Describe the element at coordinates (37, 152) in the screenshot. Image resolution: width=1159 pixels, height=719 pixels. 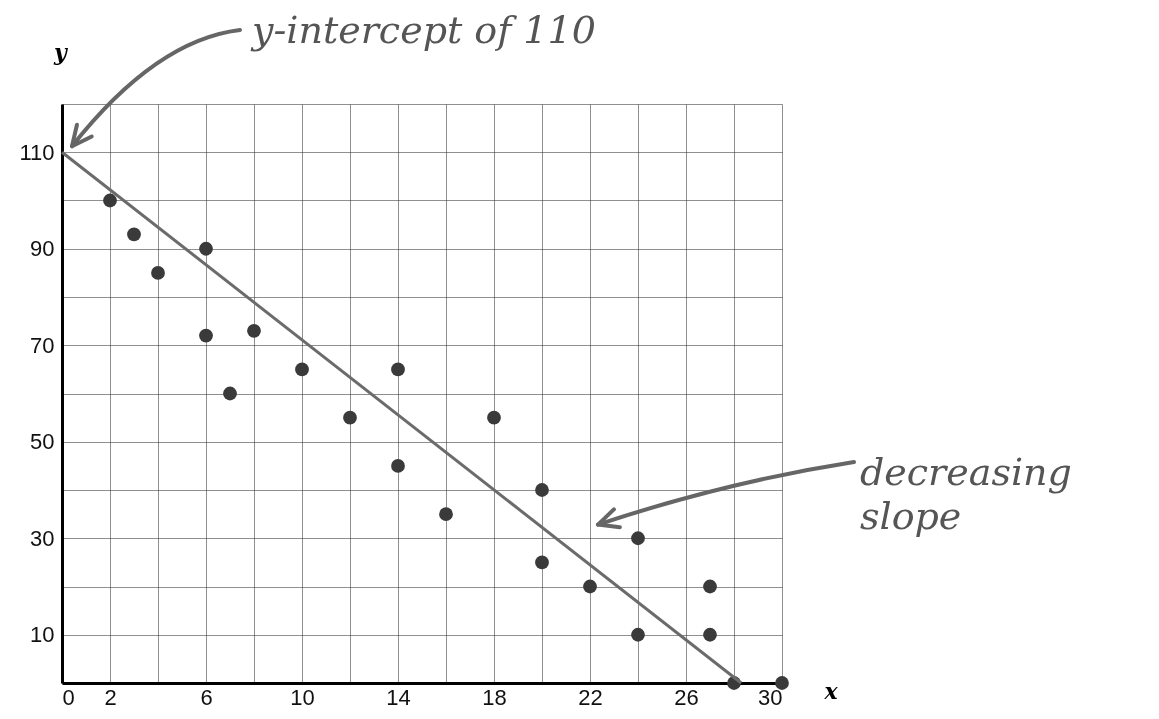
I see `y-tick-label: 110` at that location.